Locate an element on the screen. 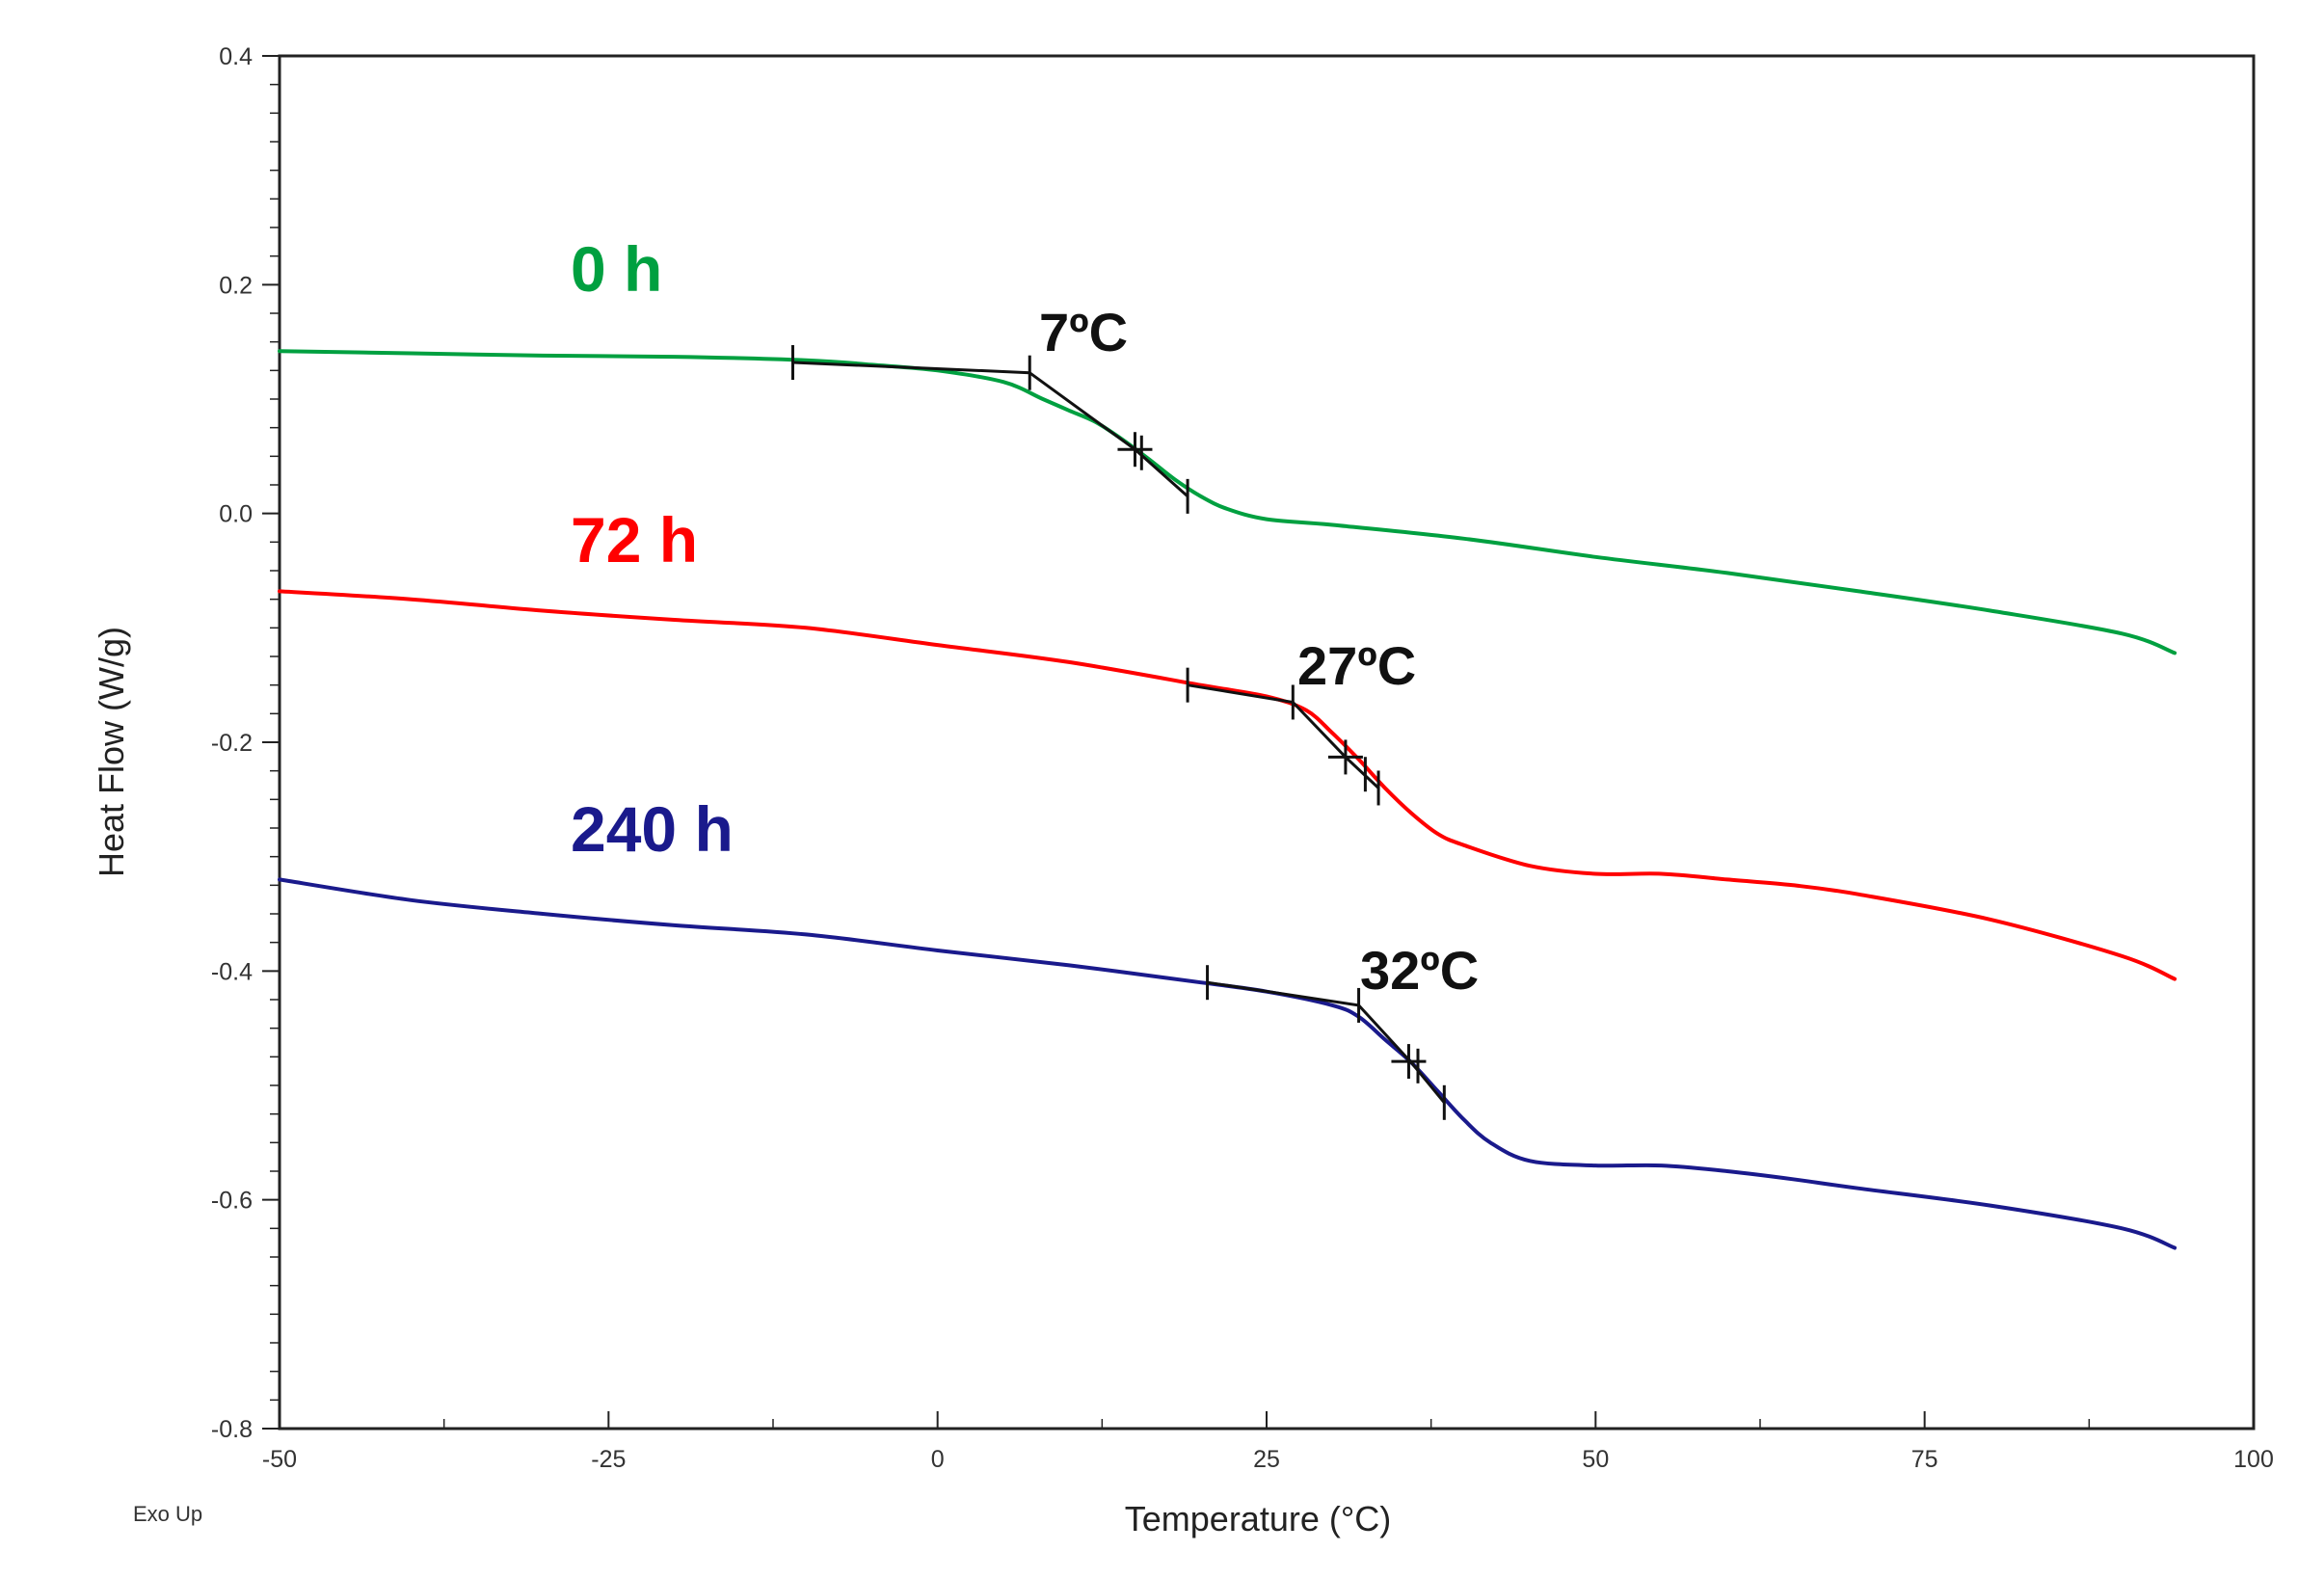 Image resolution: width=2324 pixels, height=1578 pixels. y-tick-label: -0.6 is located at coordinates (232, 1202).